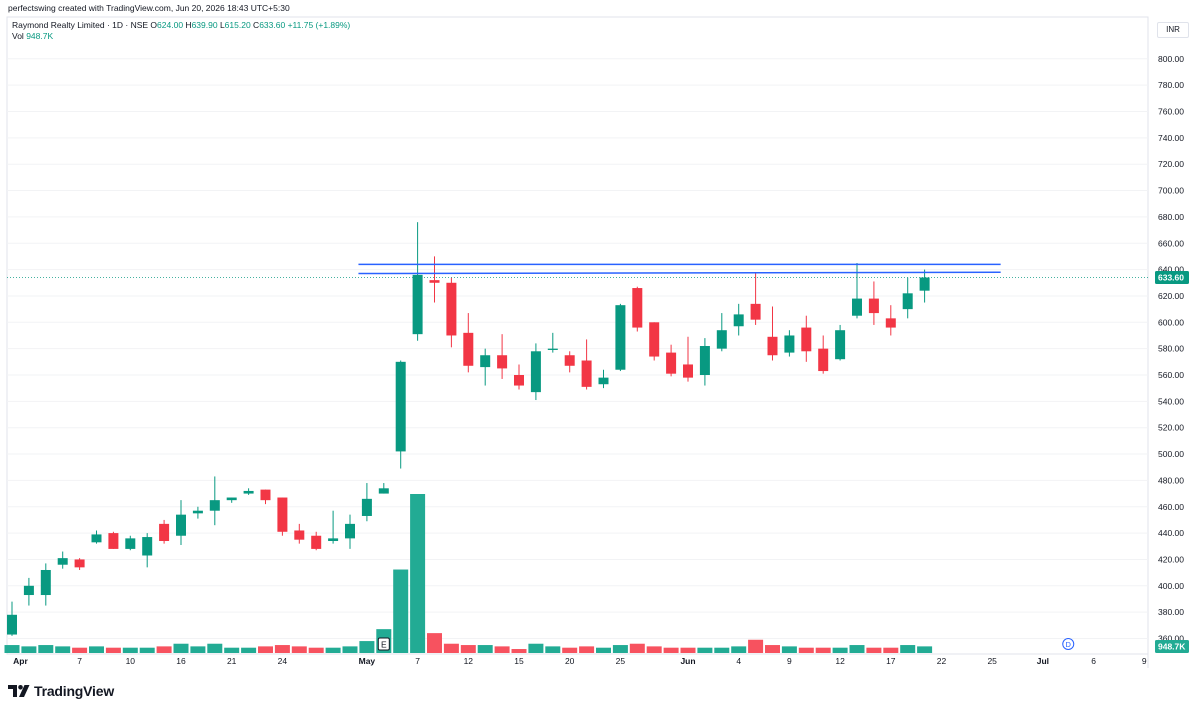 This screenshot has height=710, width=1200. What do you see at coordinates (188, 25) in the screenshot?
I see `high-label: H` at bounding box center [188, 25].